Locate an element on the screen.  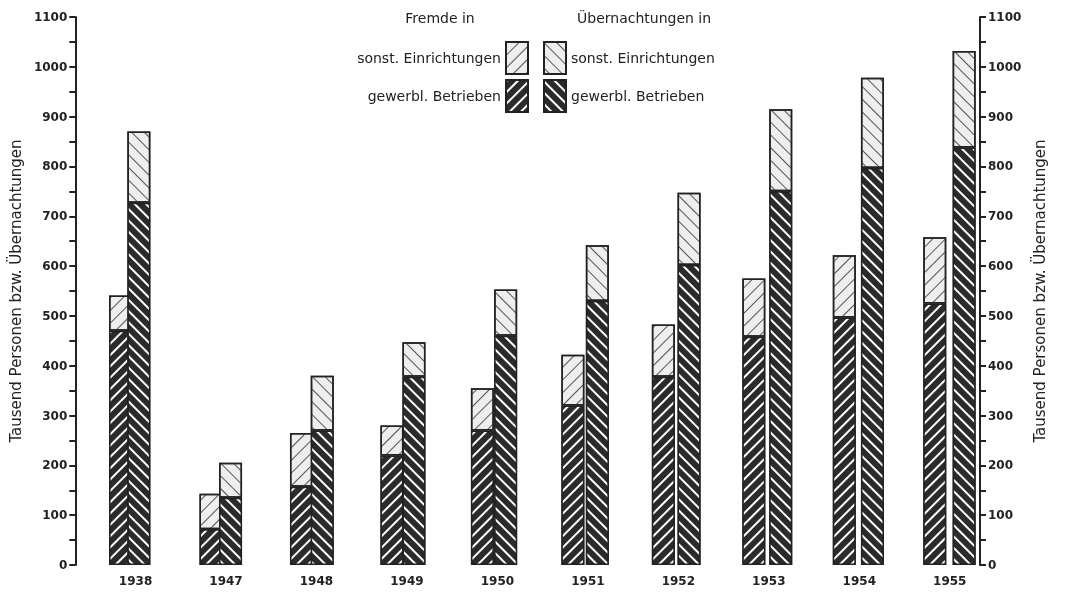
y-tick-label: 200 is located at coordinates (55, 465).